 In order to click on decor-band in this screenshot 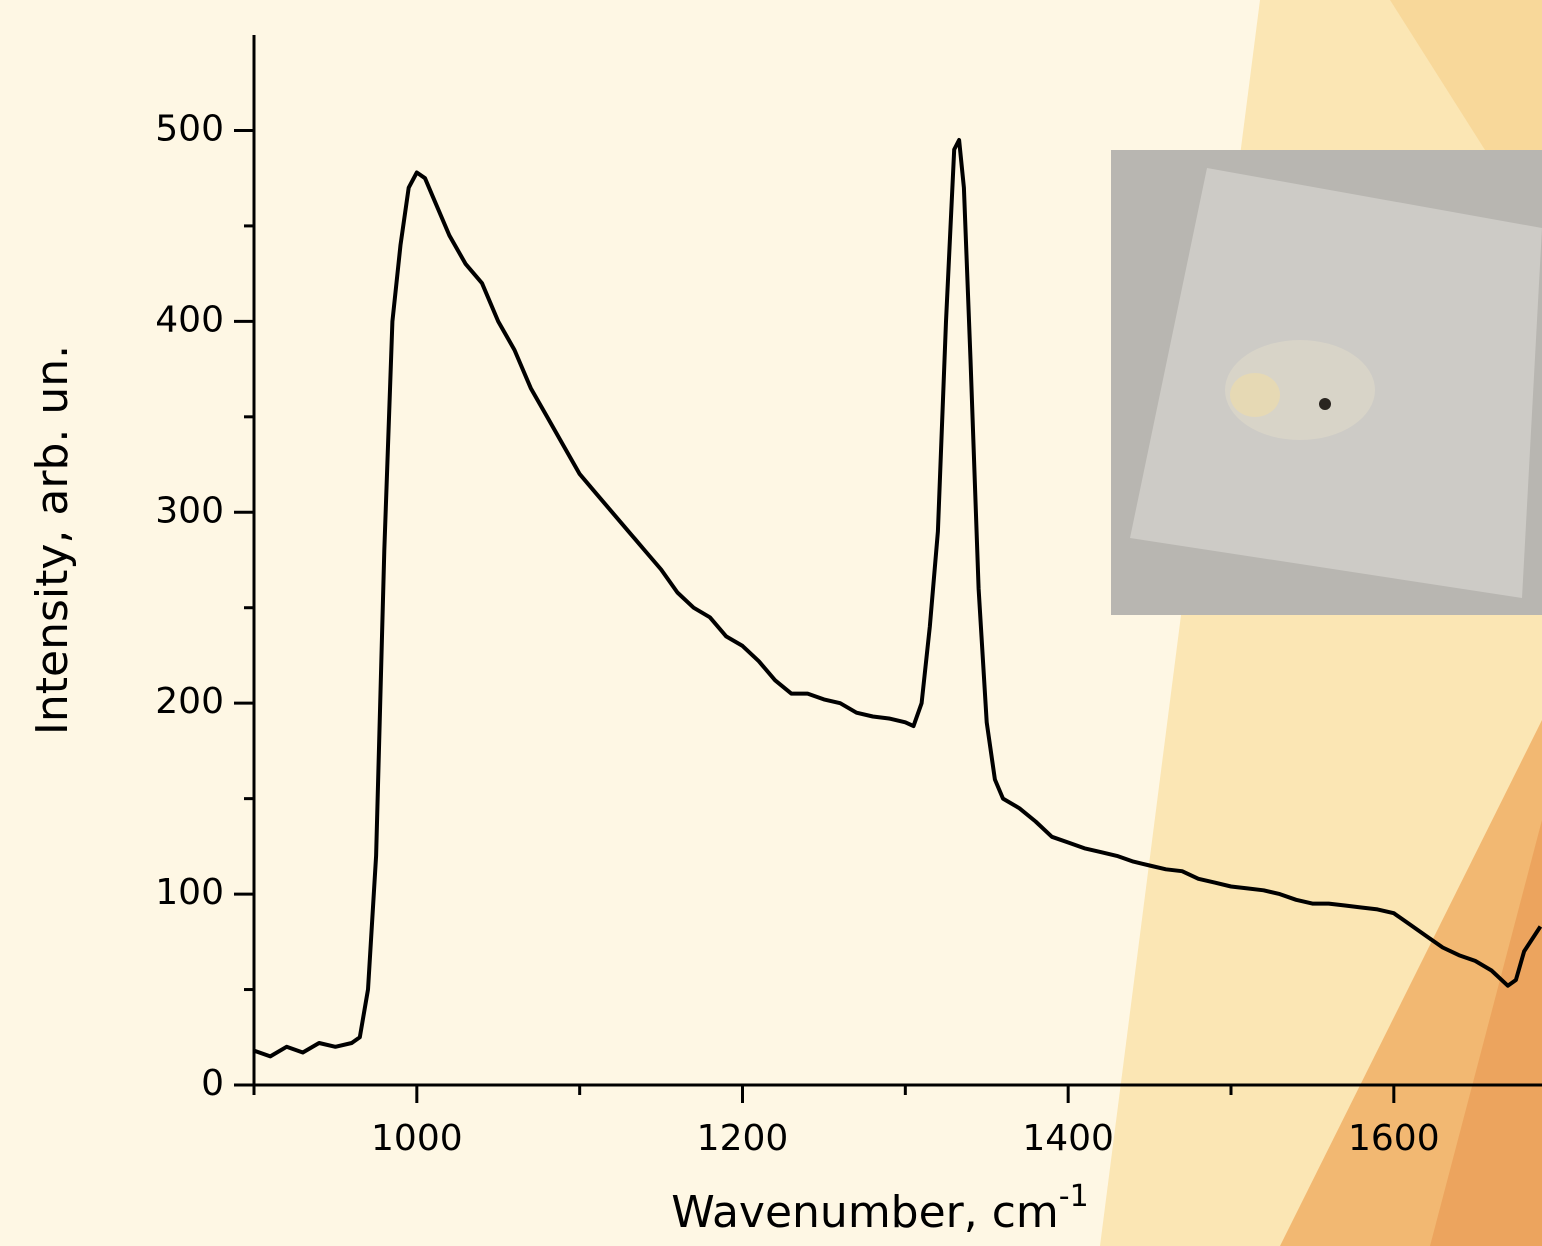, I will do `click(1486, 1033)`.